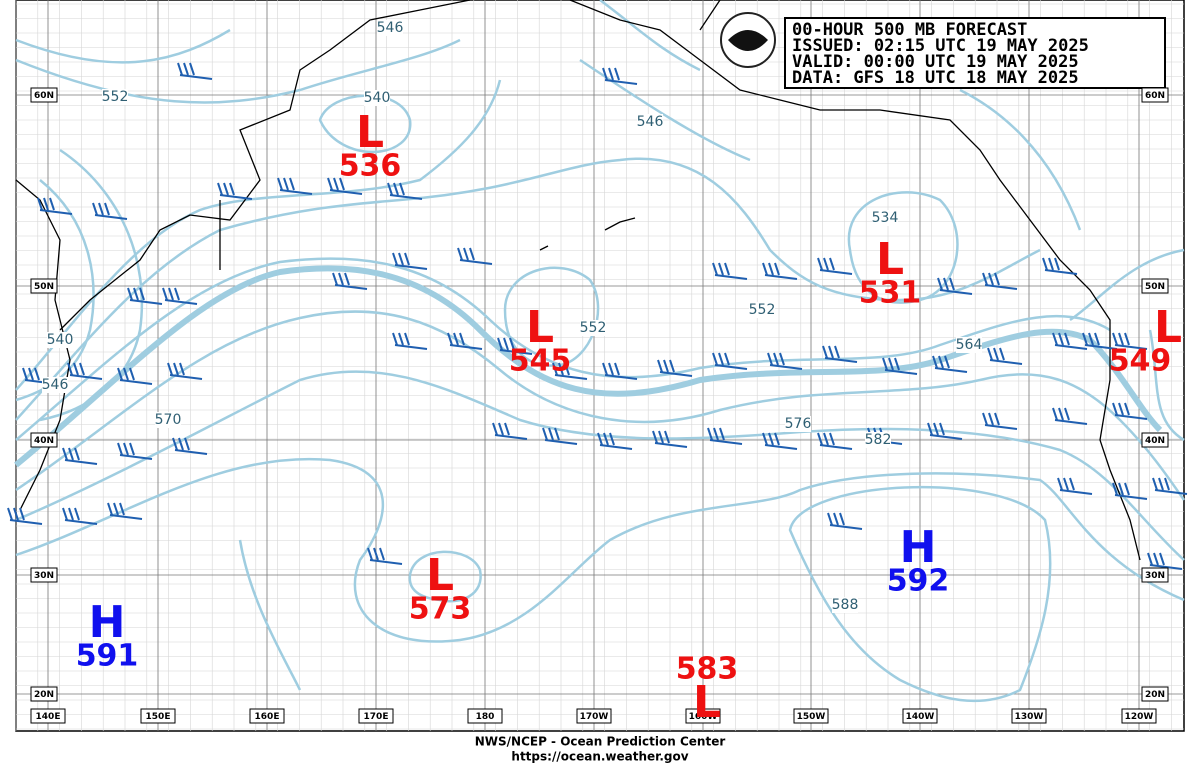 This screenshot has width=1200, height=764. What do you see at coordinates (918, 581) in the screenshot?
I see `center-value: 592` at bounding box center [918, 581].